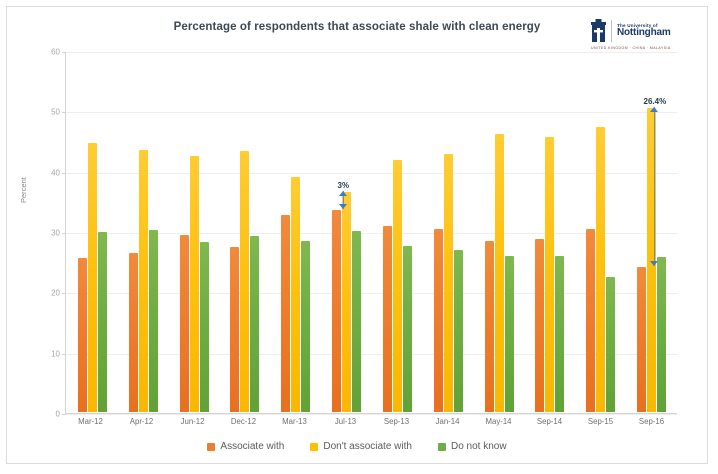 This screenshot has height=474, width=718. What do you see at coordinates (55, 52) in the screenshot?
I see `y-tick-label: 60` at bounding box center [55, 52].